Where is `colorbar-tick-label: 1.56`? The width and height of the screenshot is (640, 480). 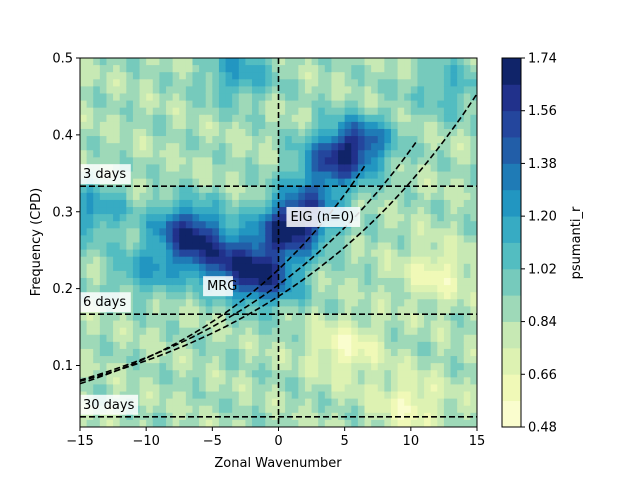 colorbar-tick-label: 1.56 is located at coordinates (542, 111).